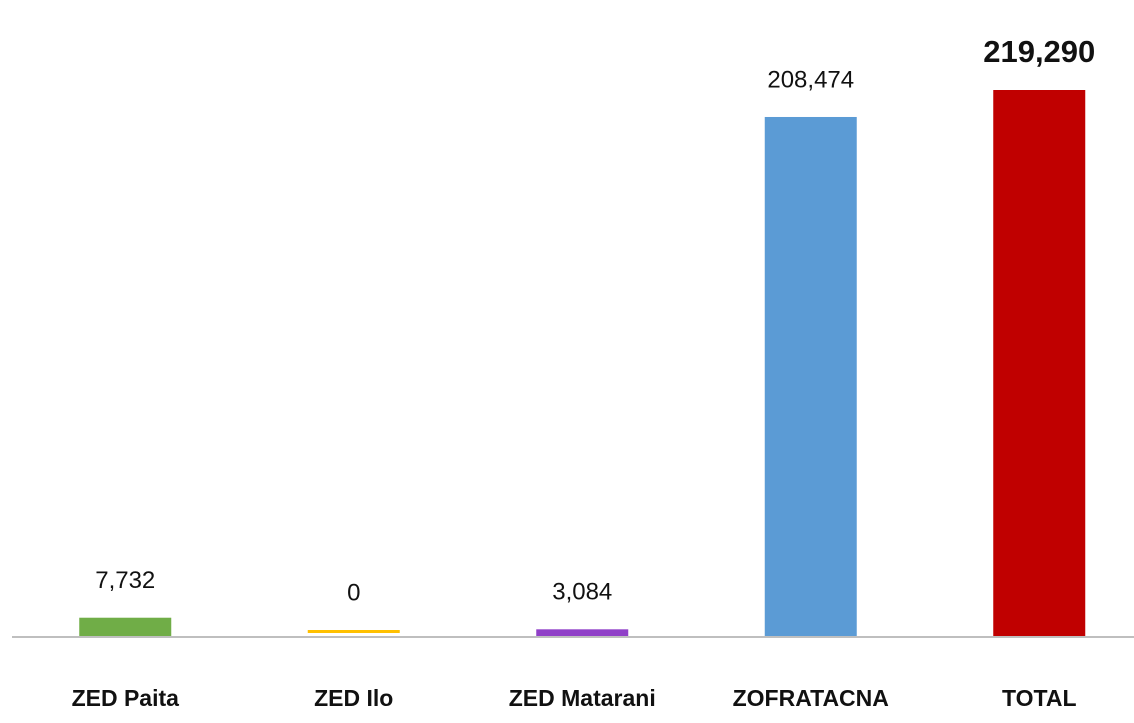 This screenshot has width=1134, height=723. What do you see at coordinates (126, 698) in the screenshot?
I see `x-tick-label: ZED Paita` at bounding box center [126, 698].